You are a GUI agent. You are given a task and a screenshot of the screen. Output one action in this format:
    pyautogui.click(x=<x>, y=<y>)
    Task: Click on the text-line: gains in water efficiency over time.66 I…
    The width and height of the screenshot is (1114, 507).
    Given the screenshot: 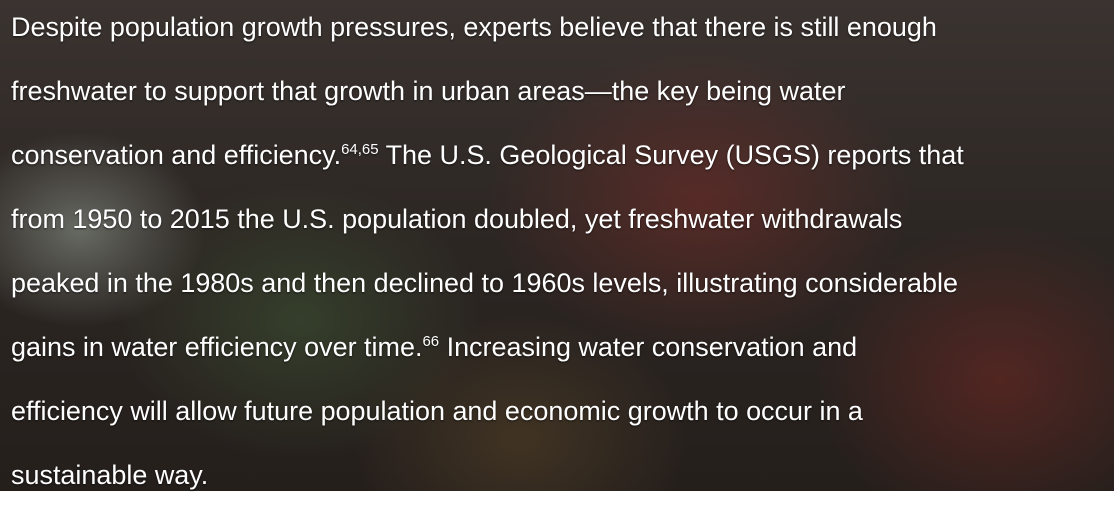 What is the action you would take?
    pyautogui.click(x=560, y=347)
    